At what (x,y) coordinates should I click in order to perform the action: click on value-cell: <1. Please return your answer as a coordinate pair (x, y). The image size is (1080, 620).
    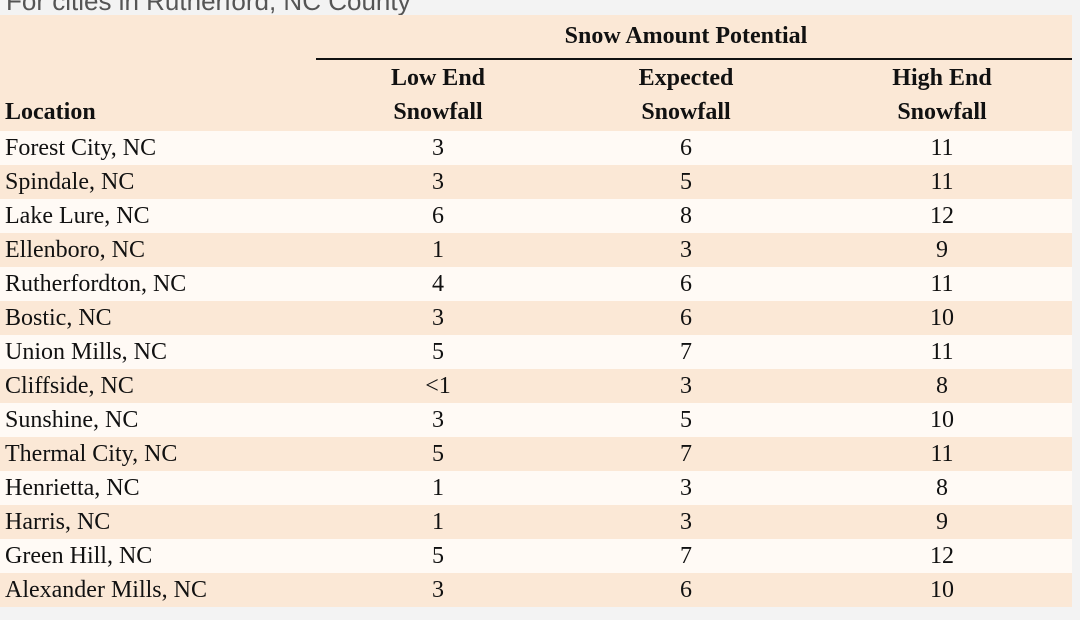
    Looking at the image, I should click on (438, 386).